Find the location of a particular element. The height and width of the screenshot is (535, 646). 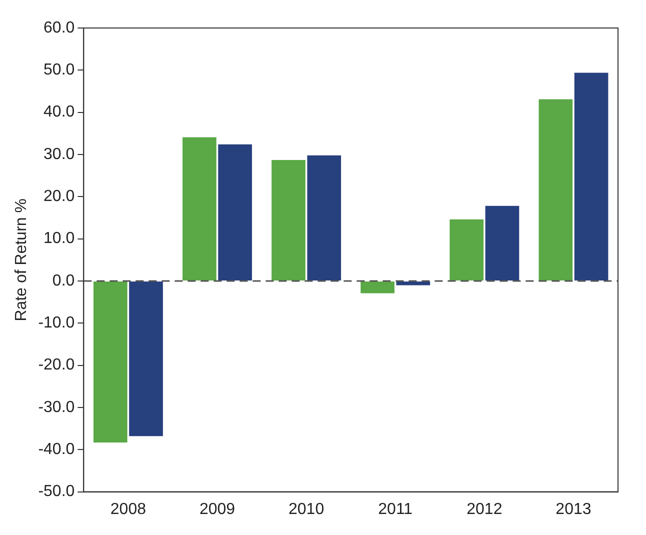

x-tick-label: 2012 is located at coordinates (484, 509).